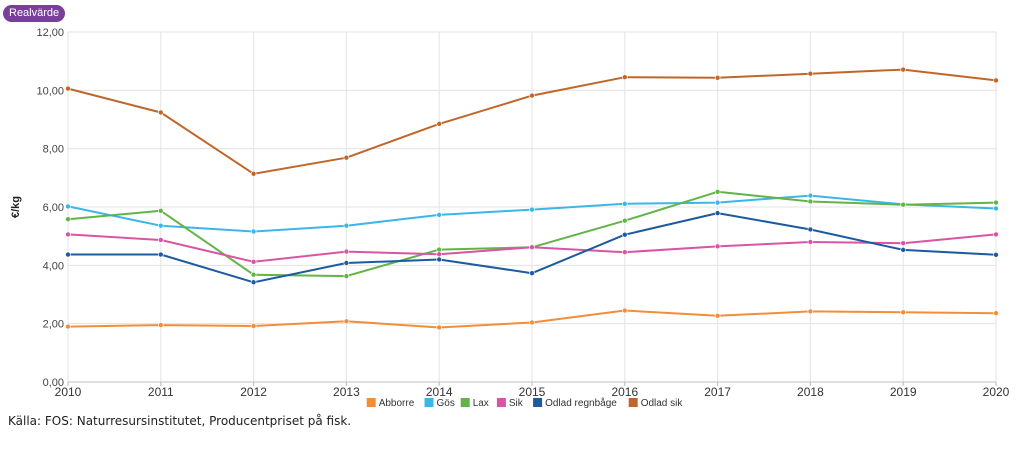 The image size is (1024, 463). What do you see at coordinates (50, 33) in the screenshot?
I see `y-tick-label: 12,00` at bounding box center [50, 33].